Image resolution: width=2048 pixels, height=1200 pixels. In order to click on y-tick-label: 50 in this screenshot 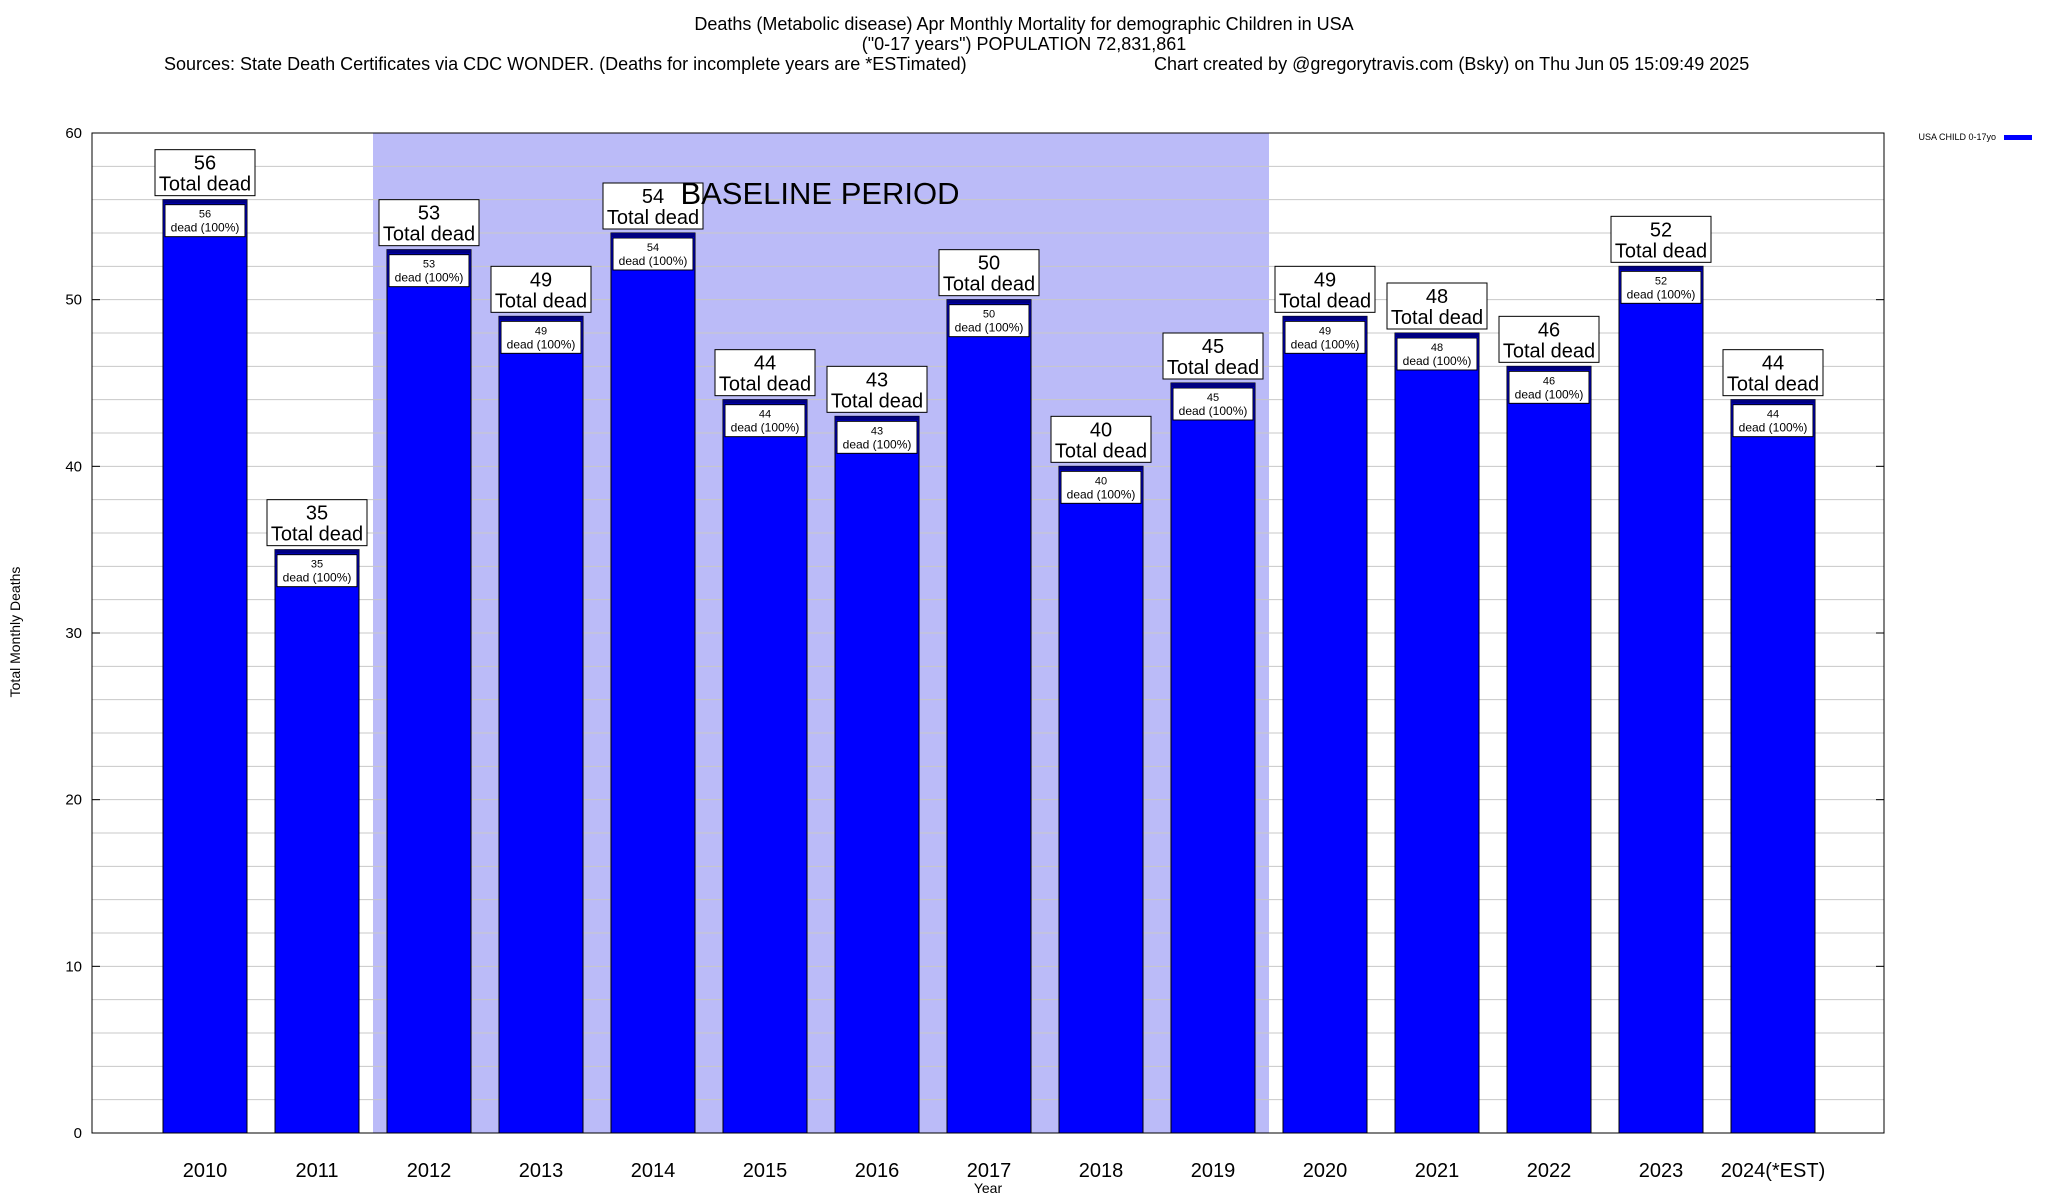, I will do `click(73, 300)`.